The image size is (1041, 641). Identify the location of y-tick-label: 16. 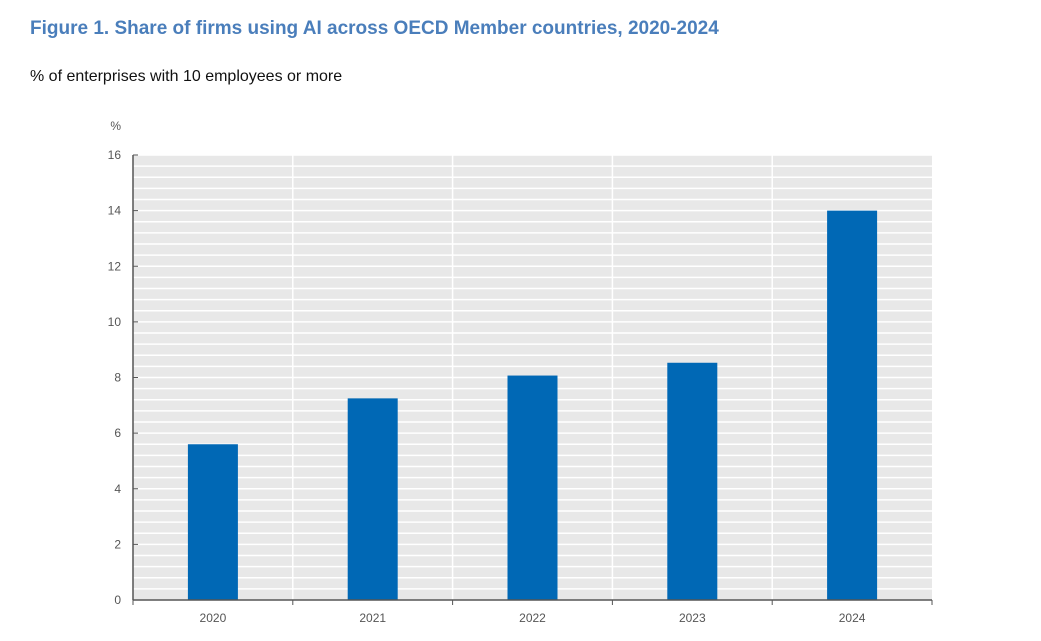
(115, 155).